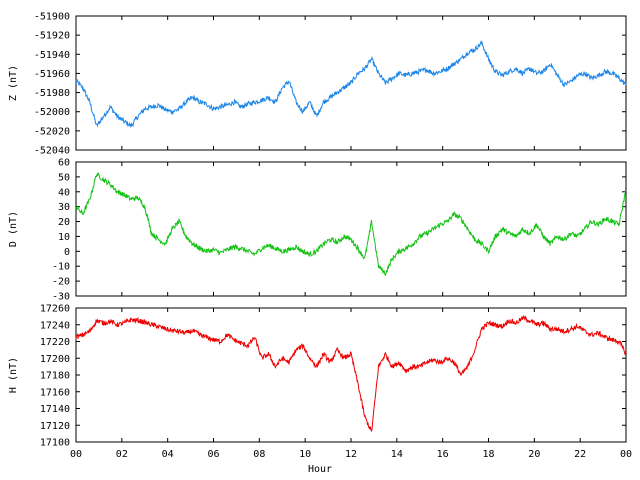 The image size is (640, 480). Describe the element at coordinates (64, 237) in the screenshot. I see `y-tick-label-d: 10` at that location.